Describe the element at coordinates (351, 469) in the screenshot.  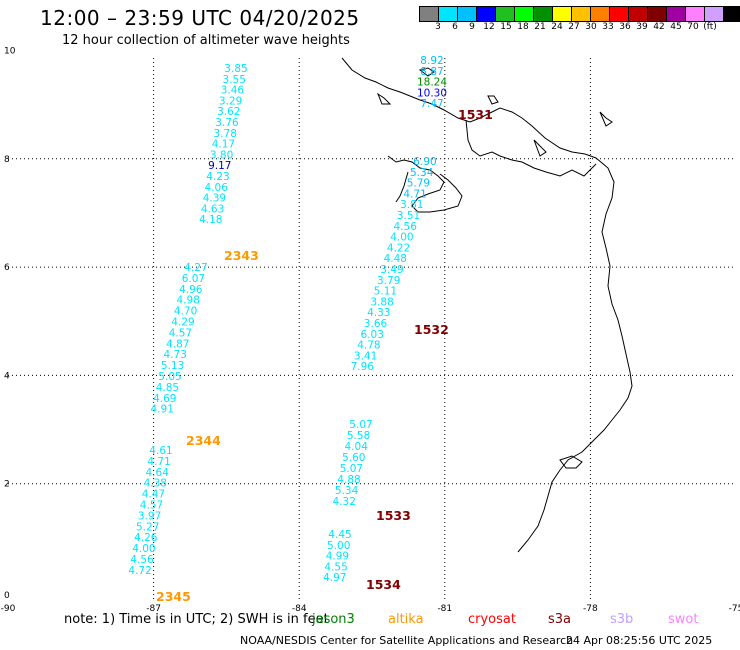
I see `wave-height-value: 5.07` at that location.